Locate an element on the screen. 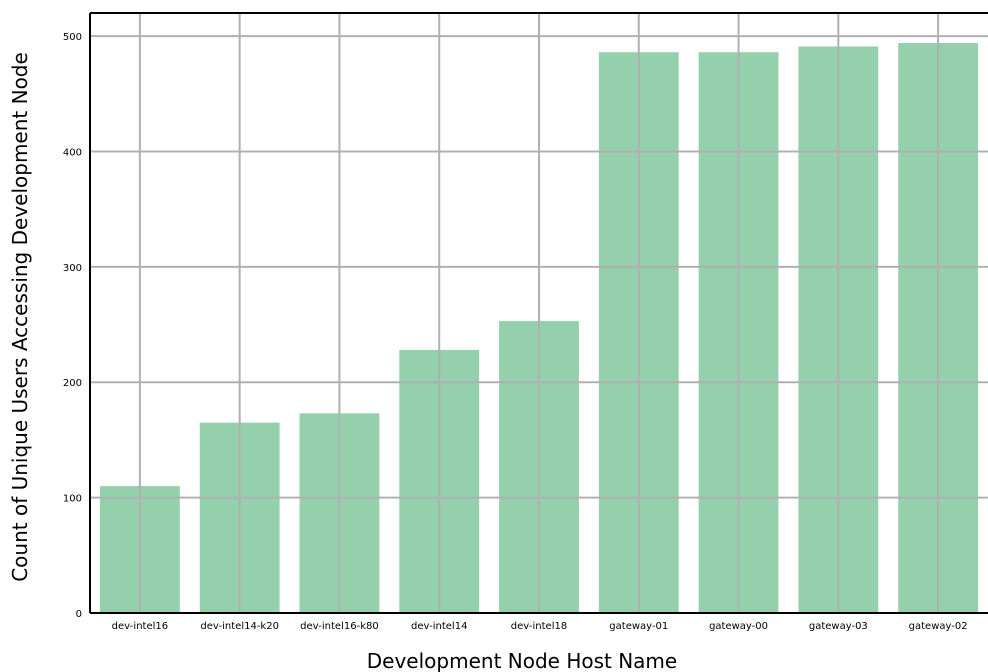  y-tick-label: 0 is located at coordinates (79, 614).